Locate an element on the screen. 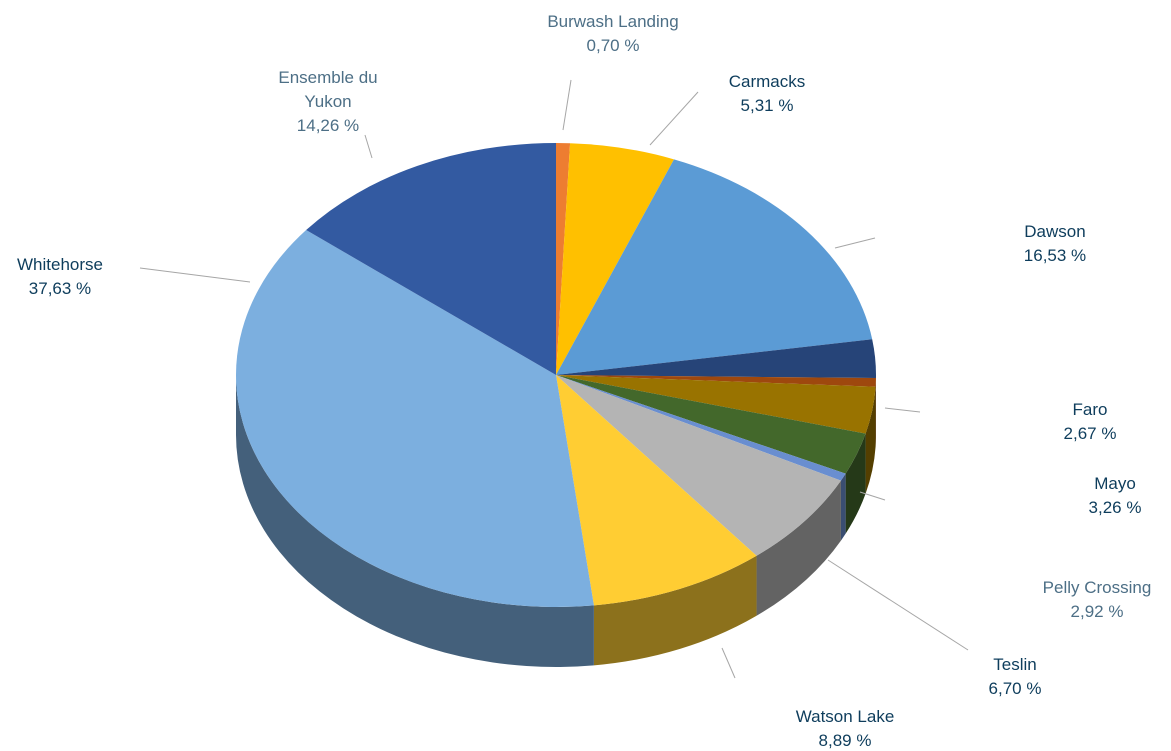 Image resolution: width=1171 pixels, height=751 pixels. value-label: 16,53 % is located at coordinates (1055, 255).